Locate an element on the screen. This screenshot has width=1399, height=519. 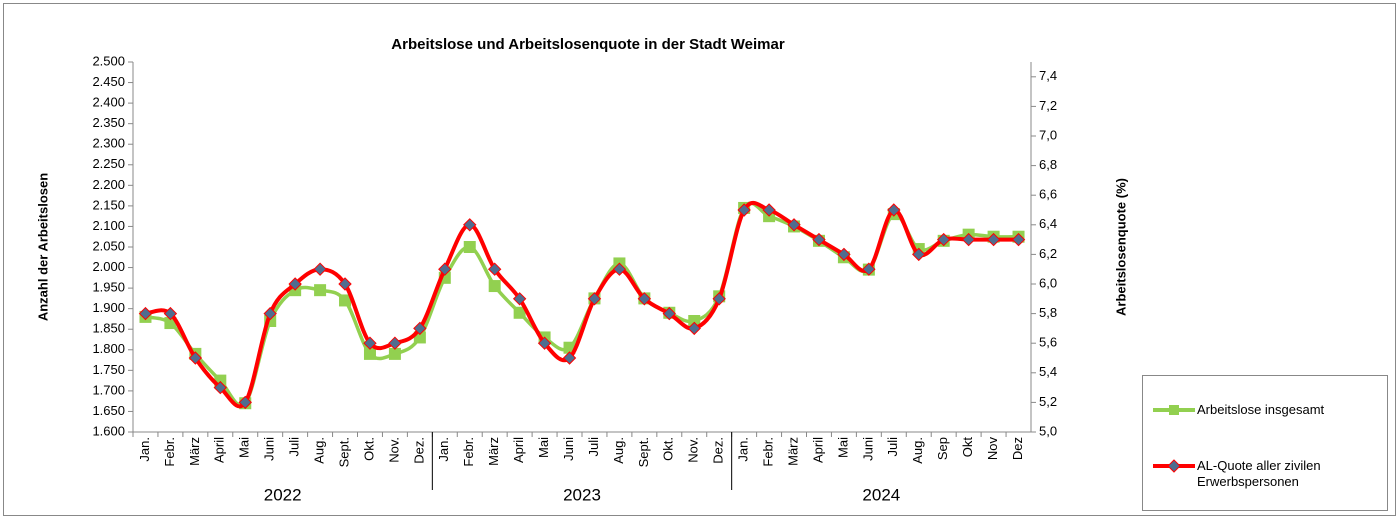
x-tick-label: Sept. is located at coordinates (343, 452).